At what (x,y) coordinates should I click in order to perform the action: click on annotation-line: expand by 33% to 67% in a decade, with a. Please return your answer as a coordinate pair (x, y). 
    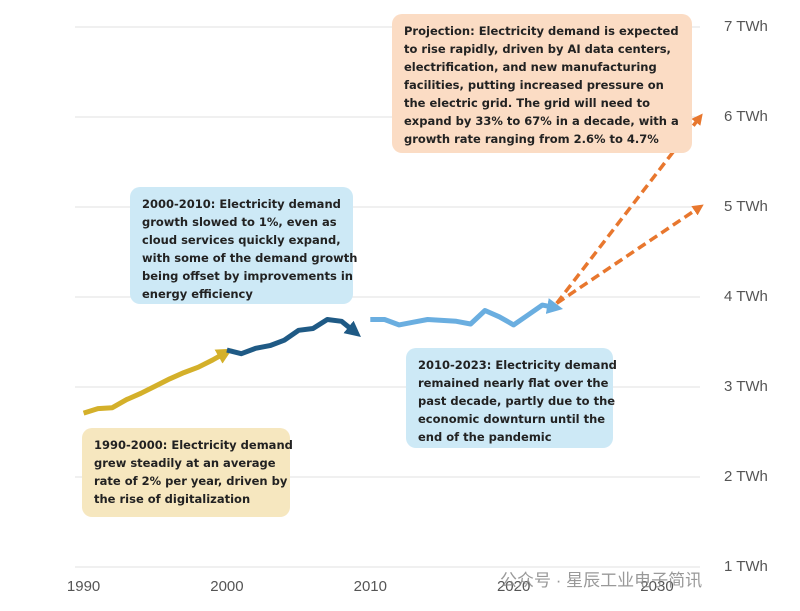
    Looking at the image, I should click on (541, 121).